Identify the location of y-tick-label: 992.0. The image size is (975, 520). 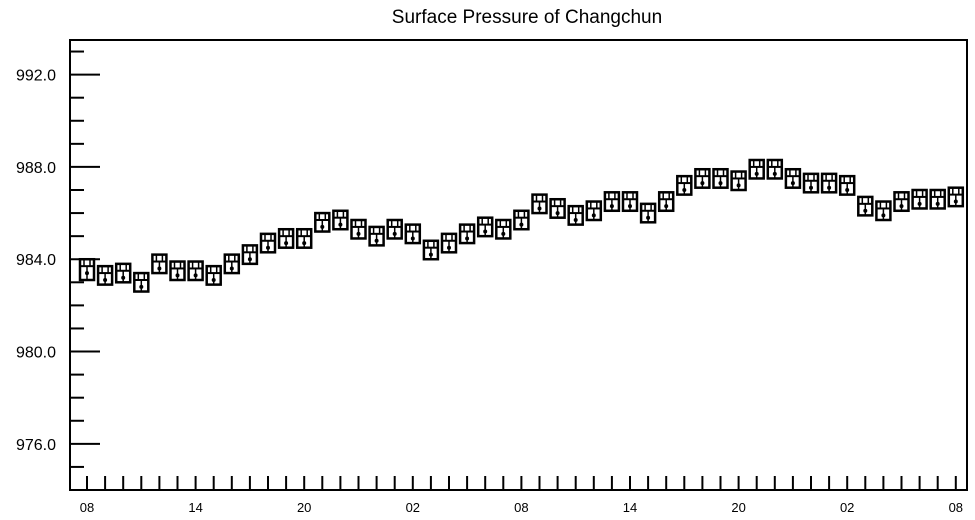
(36, 76).